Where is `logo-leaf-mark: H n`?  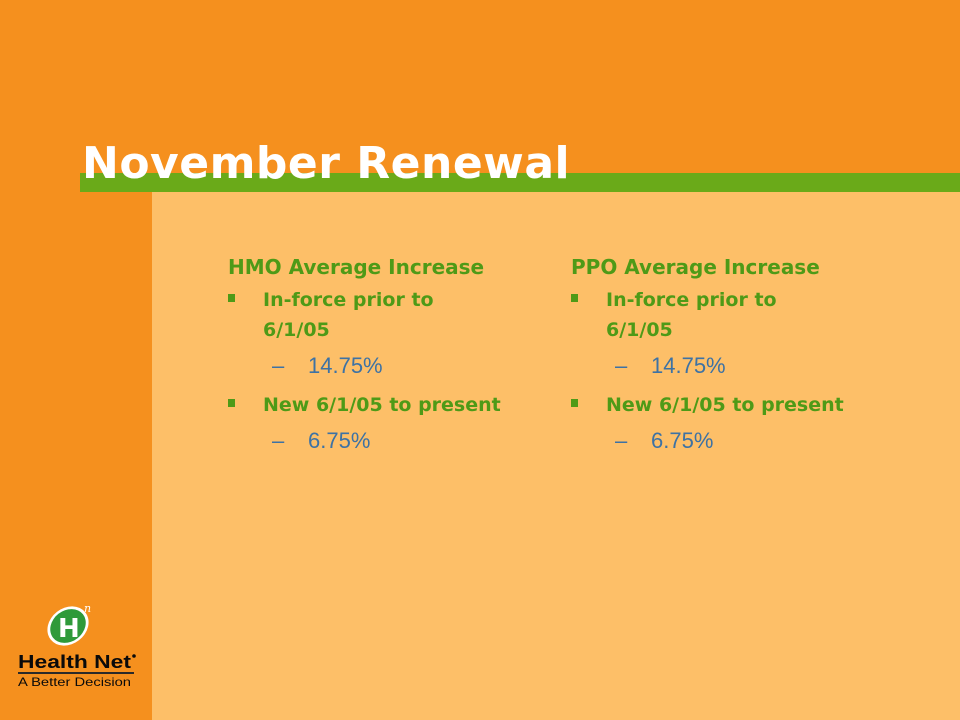
logo-leaf-mark: H n is located at coordinates (69, 624).